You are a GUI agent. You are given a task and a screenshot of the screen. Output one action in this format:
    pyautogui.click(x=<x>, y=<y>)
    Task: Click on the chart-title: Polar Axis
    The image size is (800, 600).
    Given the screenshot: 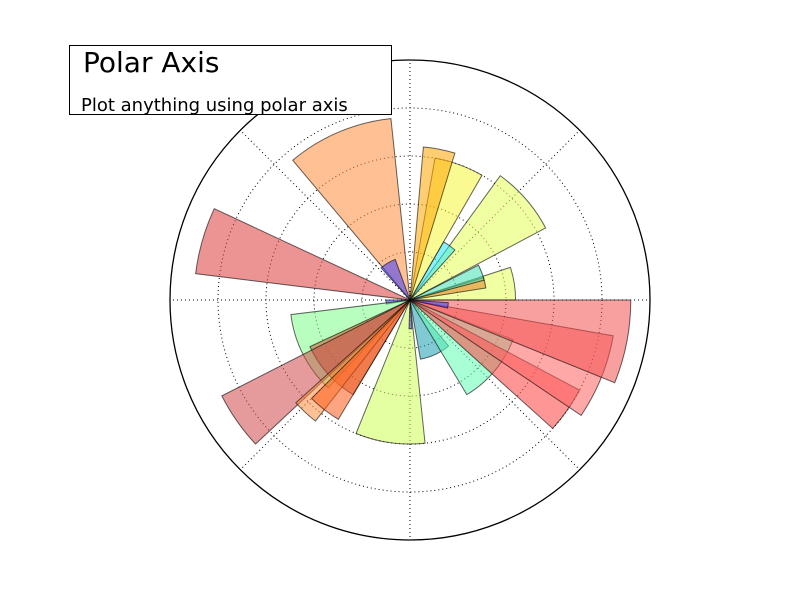 What is the action you would take?
    pyautogui.click(x=151, y=62)
    